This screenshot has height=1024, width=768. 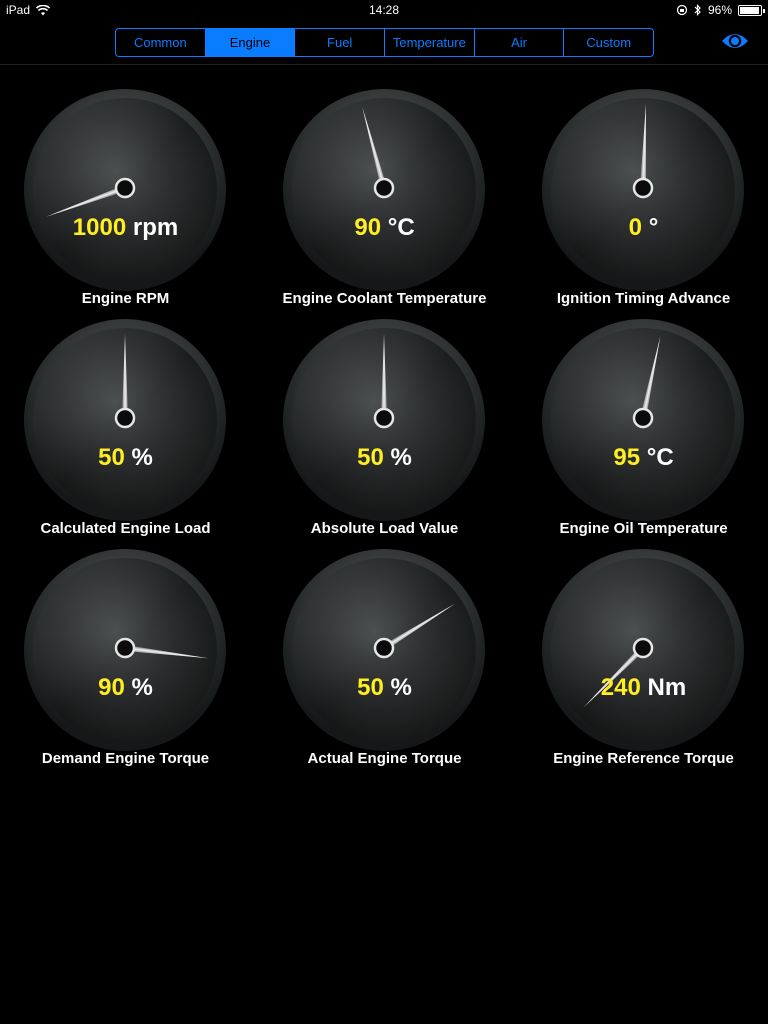 I want to click on device-name: iPad, so click(x=18, y=10).